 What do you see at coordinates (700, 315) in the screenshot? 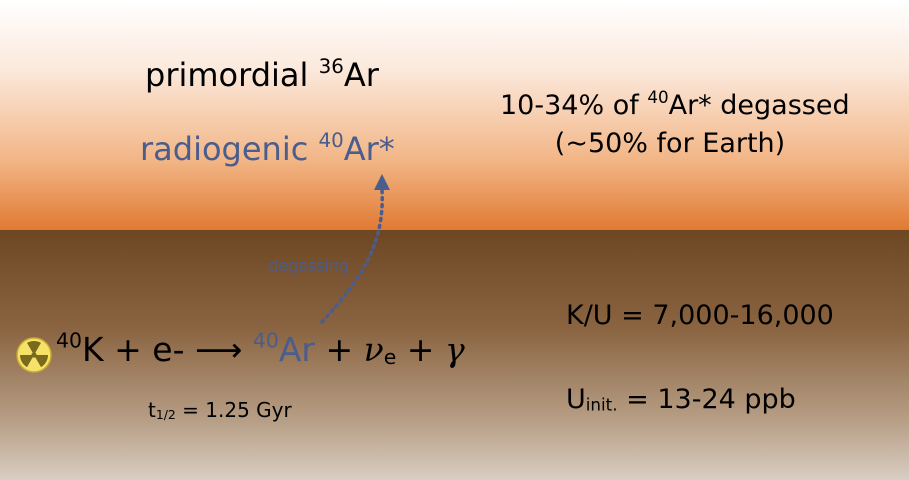
I see `ku-ratio: K/U = 7,000-16,000` at bounding box center [700, 315].